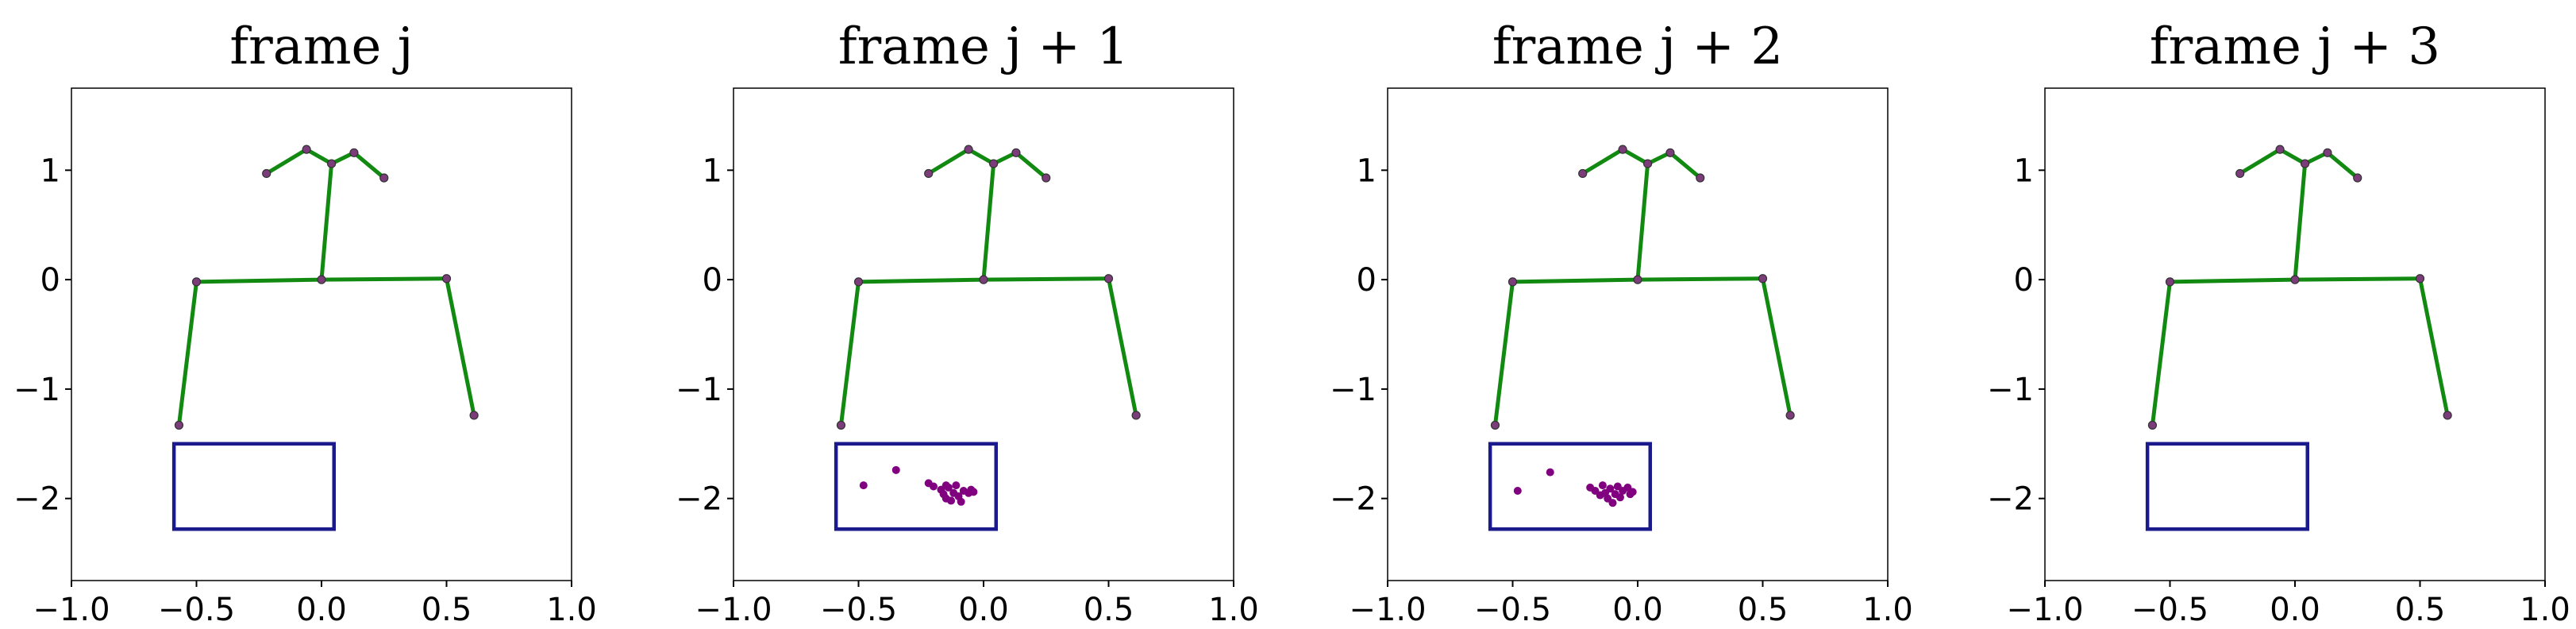  Describe the element at coordinates (1637, 47) in the screenshot. I see `panel-title: frame j + 2` at that location.